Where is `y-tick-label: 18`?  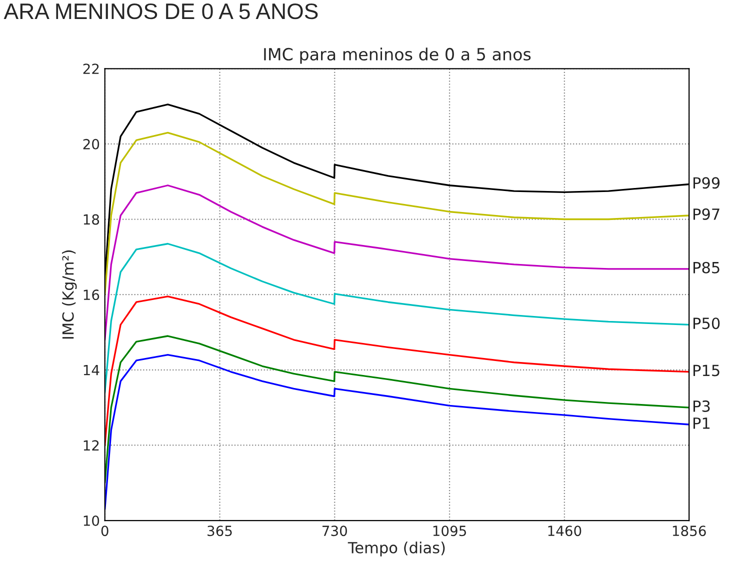 y-tick-label: 18 is located at coordinates (92, 219).